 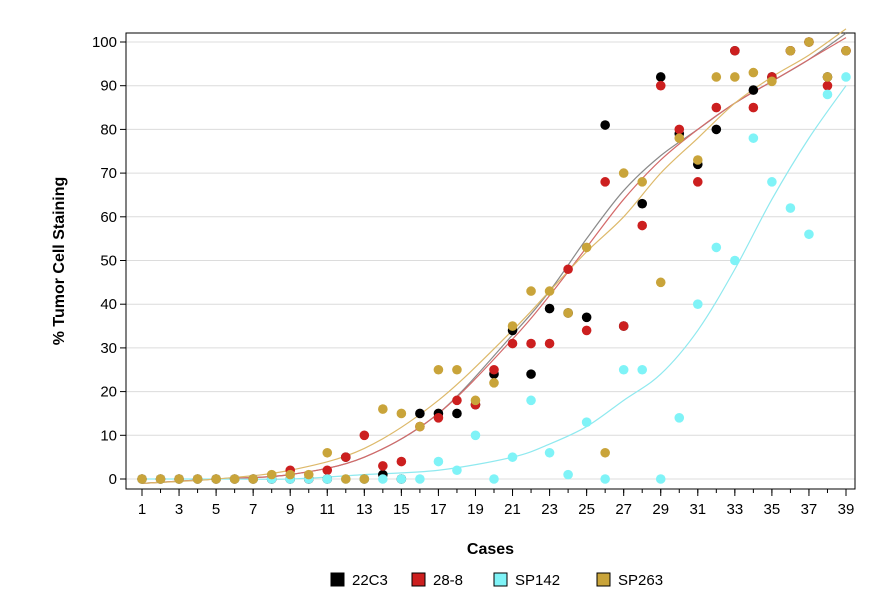 What do you see at coordinates (108, 86) in the screenshot?
I see `y-tick-label: 90` at bounding box center [108, 86].